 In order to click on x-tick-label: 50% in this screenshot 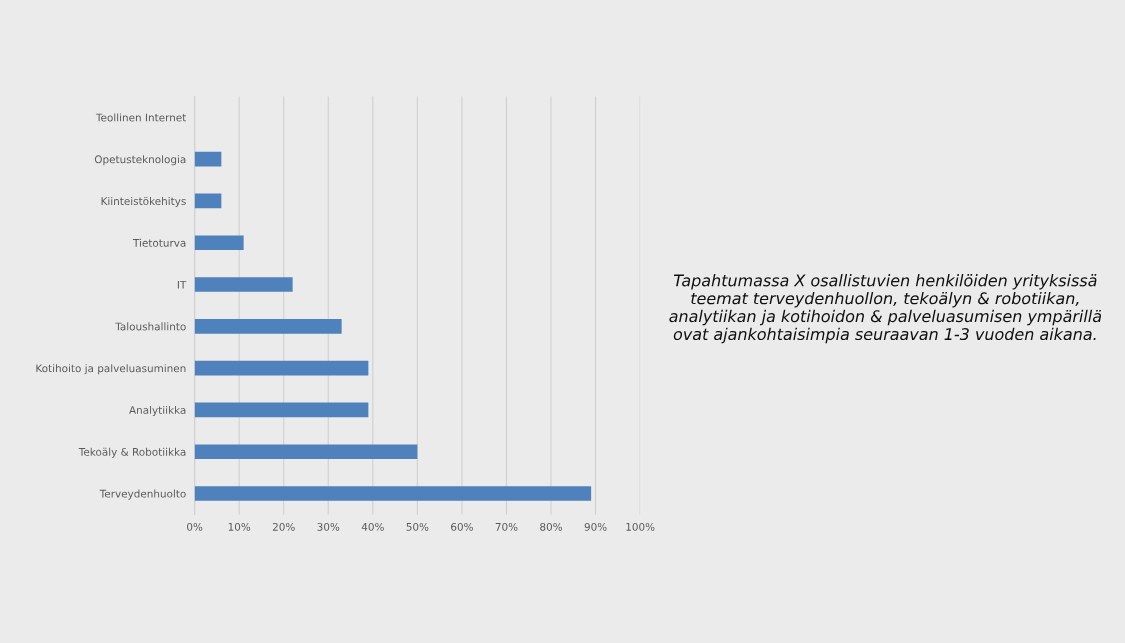, I will do `click(417, 526)`.